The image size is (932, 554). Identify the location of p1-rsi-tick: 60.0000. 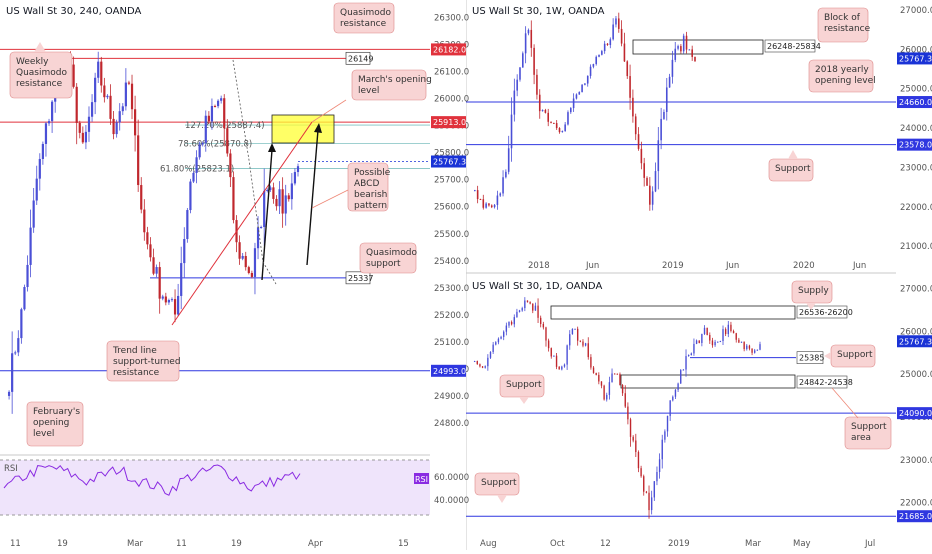
(451, 478).